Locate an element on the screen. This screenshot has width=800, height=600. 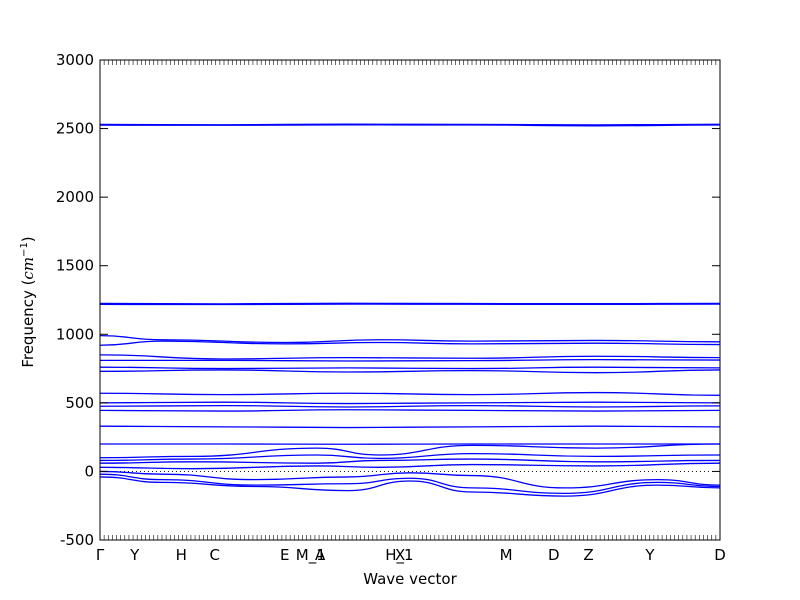
x-tick-label: H is located at coordinates (181, 555).